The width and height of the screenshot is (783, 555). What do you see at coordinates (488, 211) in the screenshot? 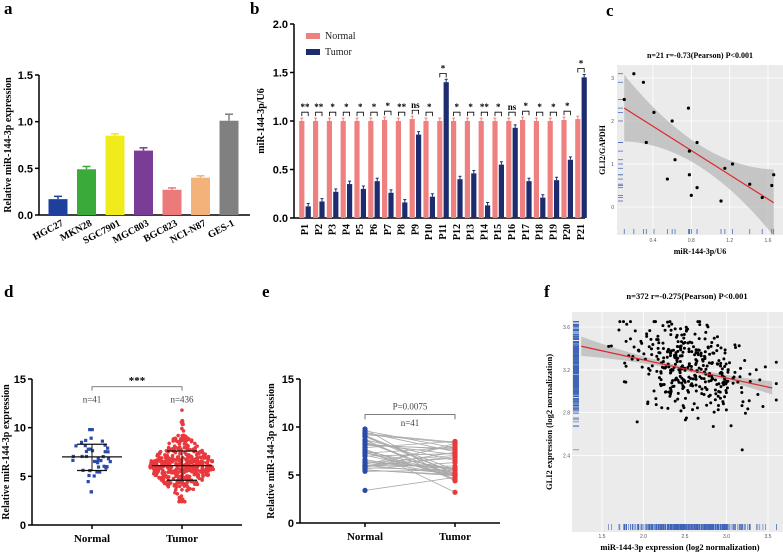
I see `bar-tumor-P14` at bounding box center [488, 211].